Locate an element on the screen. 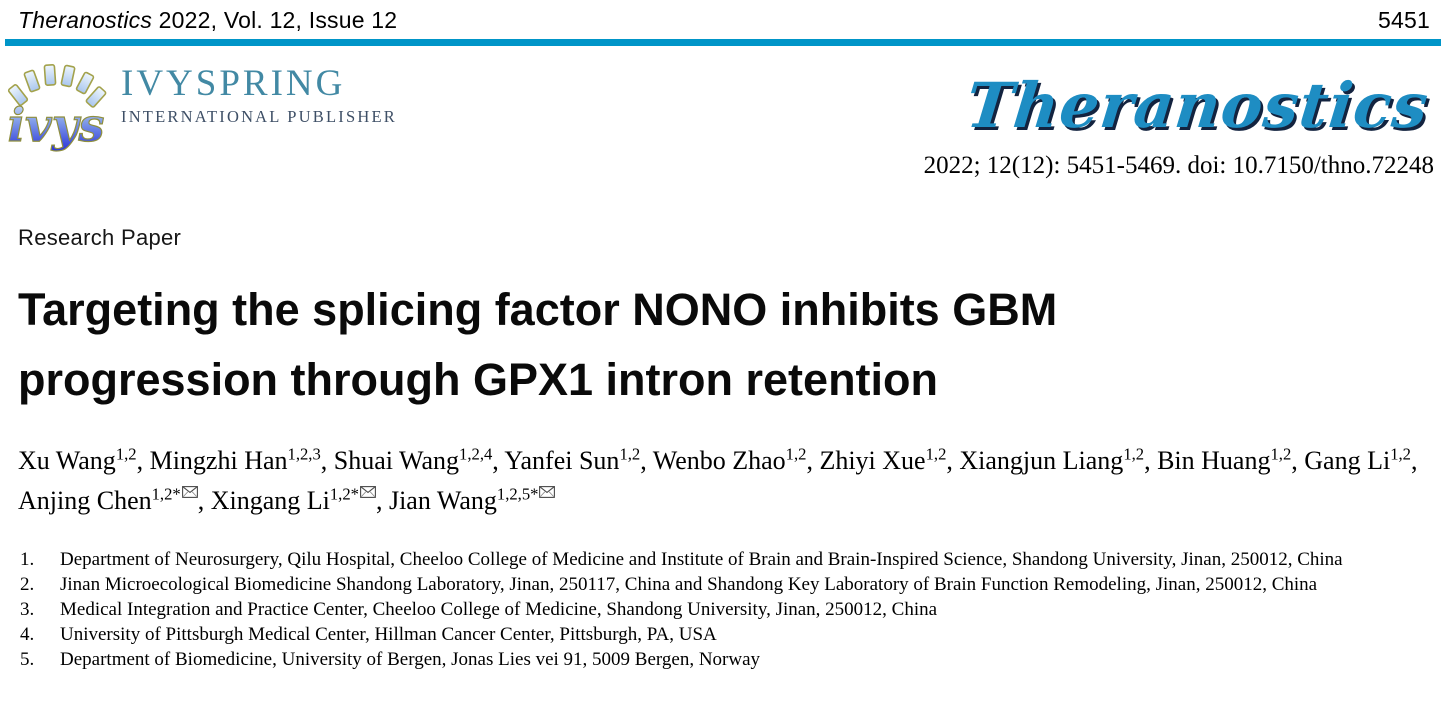 The image size is (1446, 726). author: Yanfei Sun1,2 is located at coordinates (572, 460).